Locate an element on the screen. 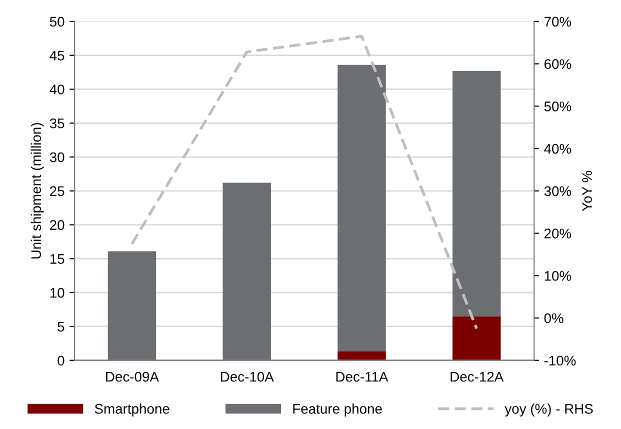 Image resolution: width=621 pixels, height=429 pixels. y-tick-label: 50 is located at coordinates (57, 21).